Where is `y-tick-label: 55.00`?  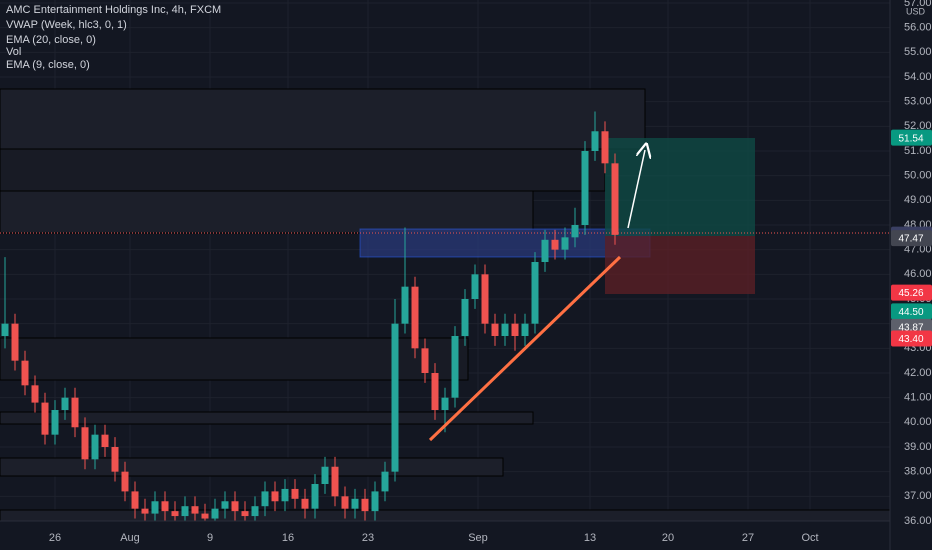
y-tick-label: 55.00 is located at coordinates (918, 52).